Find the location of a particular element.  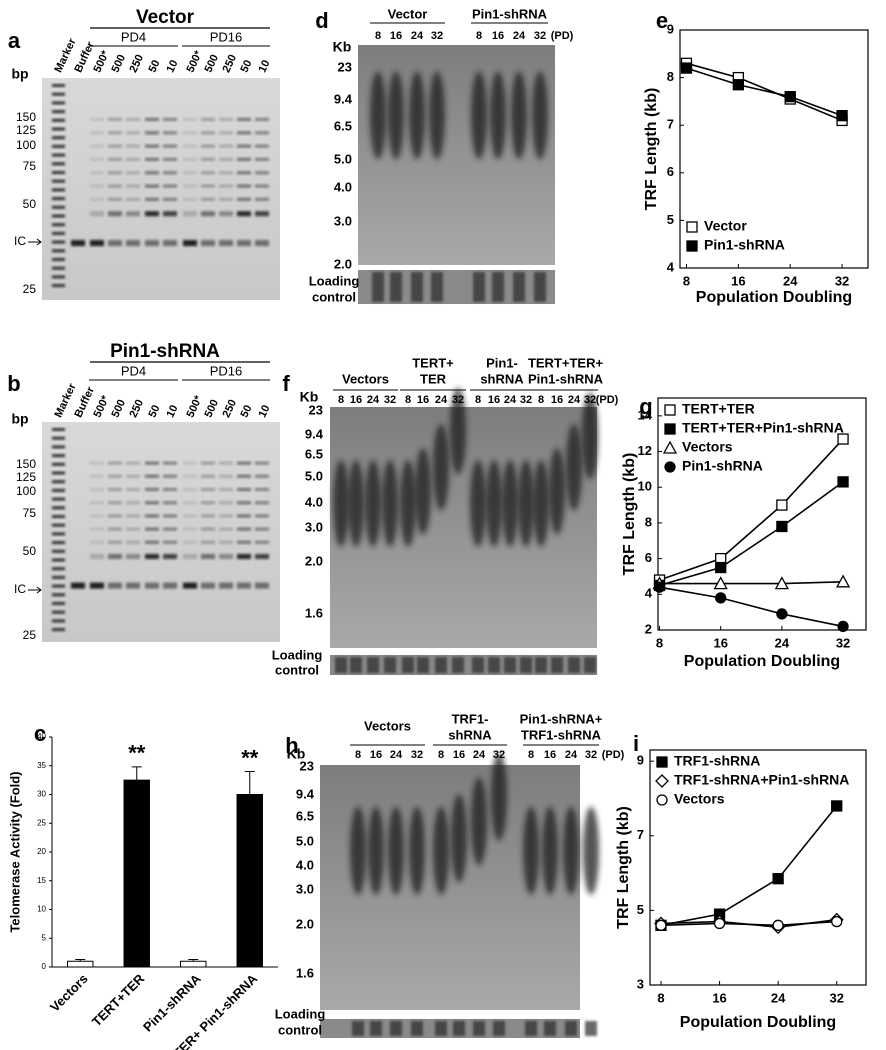

x-tick-label: 24 is located at coordinates (782, 642).